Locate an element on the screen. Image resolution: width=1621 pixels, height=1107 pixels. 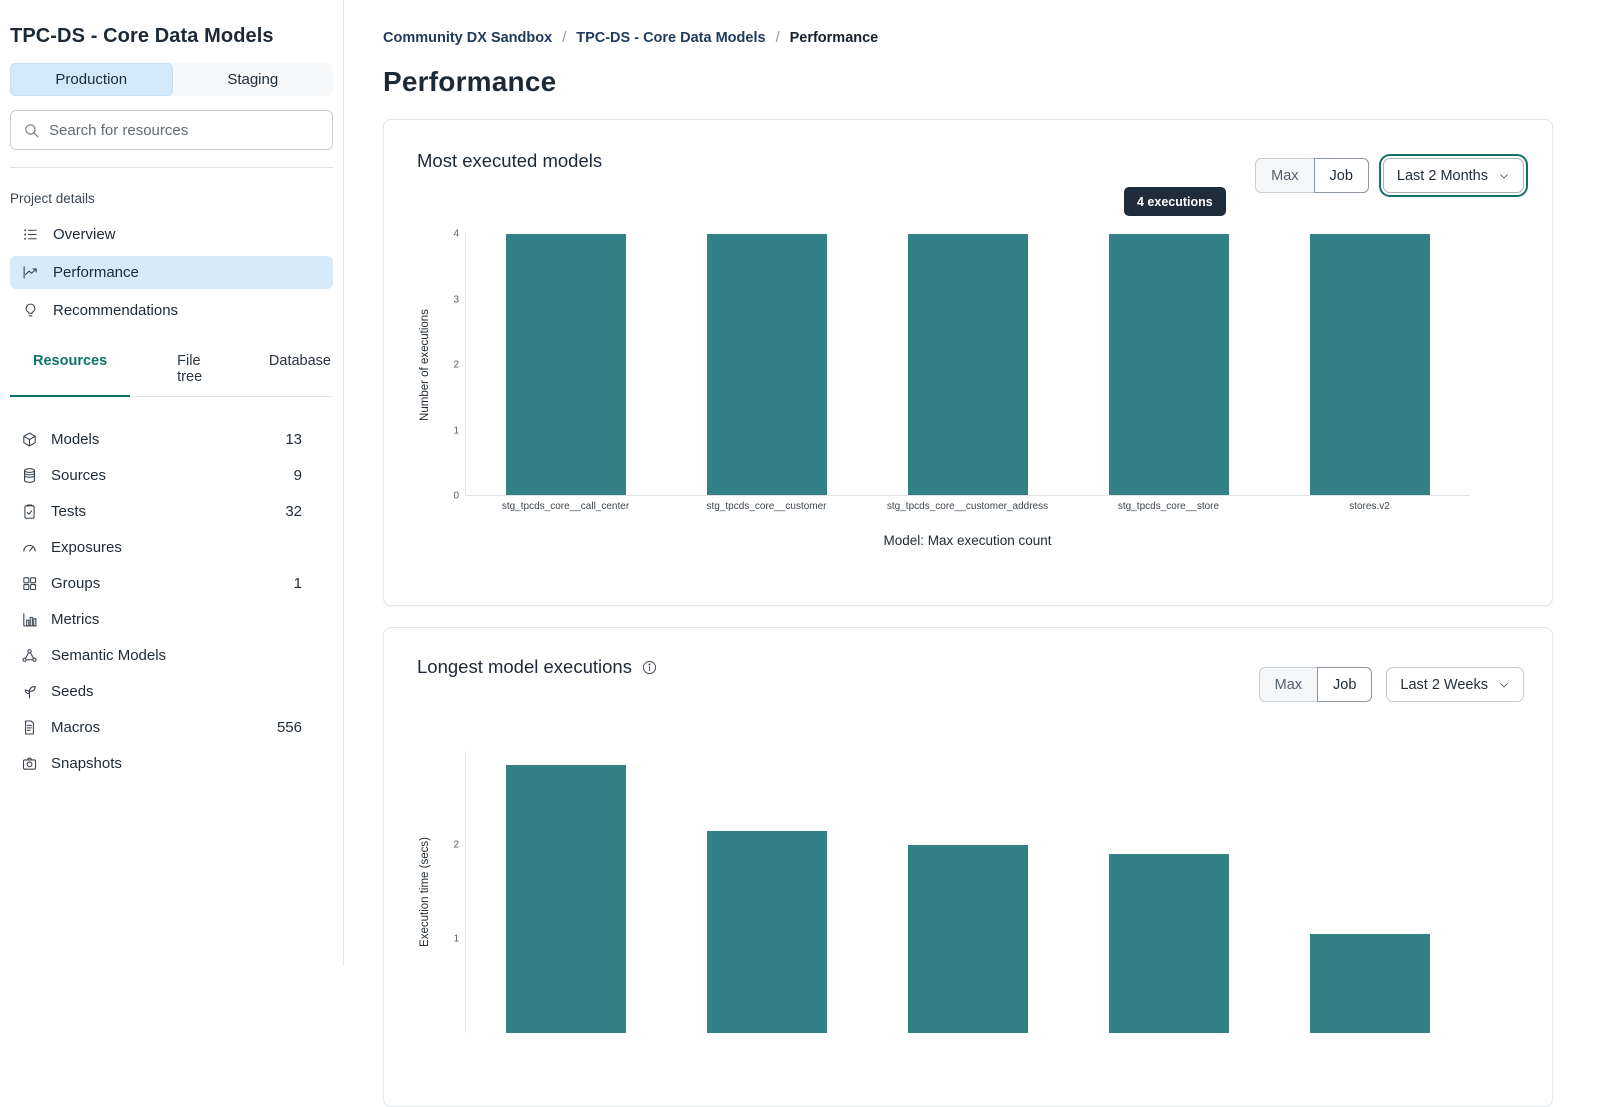
gauge-icon is located at coordinates (29, 547).